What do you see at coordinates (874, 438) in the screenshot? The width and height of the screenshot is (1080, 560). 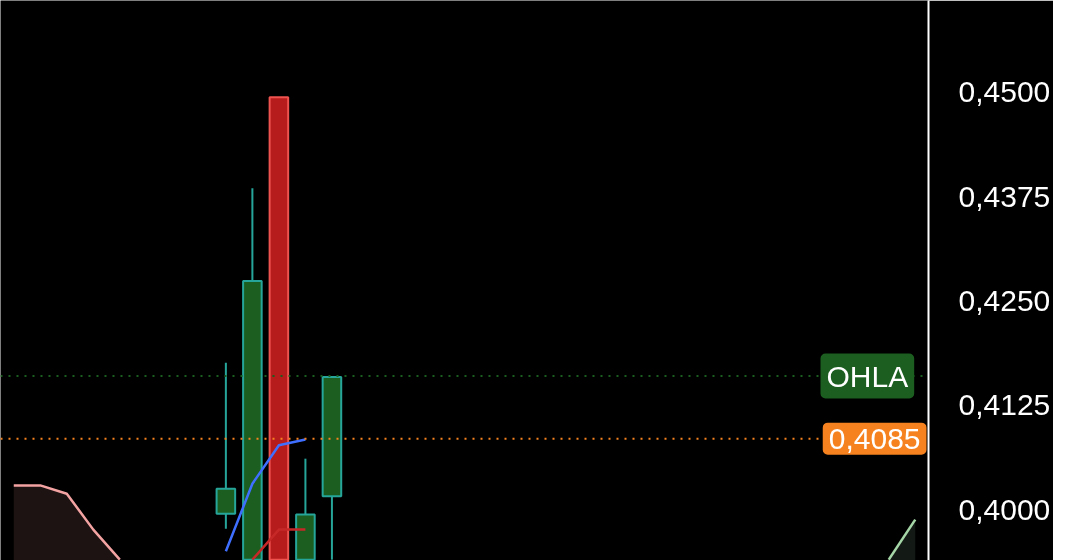 I see `ref-line-label: 0,4085` at bounding box center [874, 438].